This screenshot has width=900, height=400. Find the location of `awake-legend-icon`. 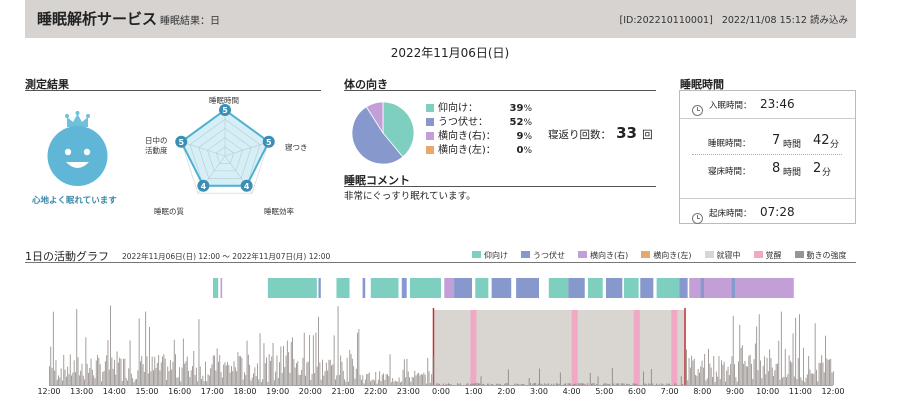

awake-legend-icon is located at coordinates (758, 254).